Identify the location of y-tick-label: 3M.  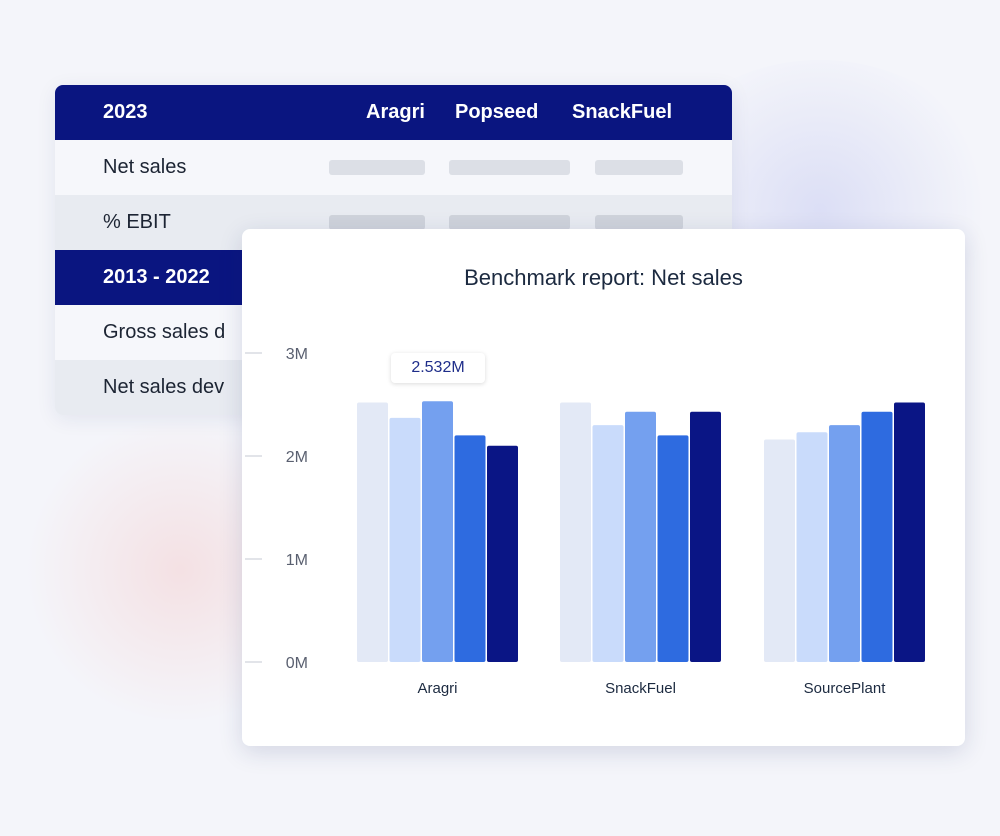
(297, 354).